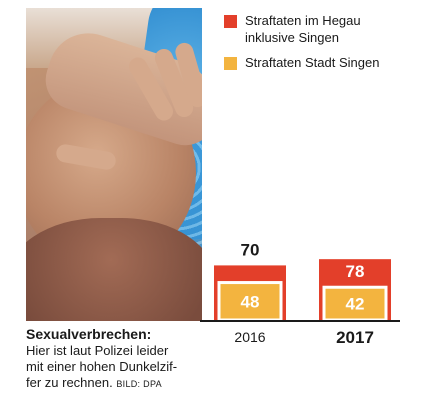 This screenshot has width=432, height=412. Describe the element at coordinates (230, 21) in the screenshot. I see `legend-swatch-hegau` at that location.